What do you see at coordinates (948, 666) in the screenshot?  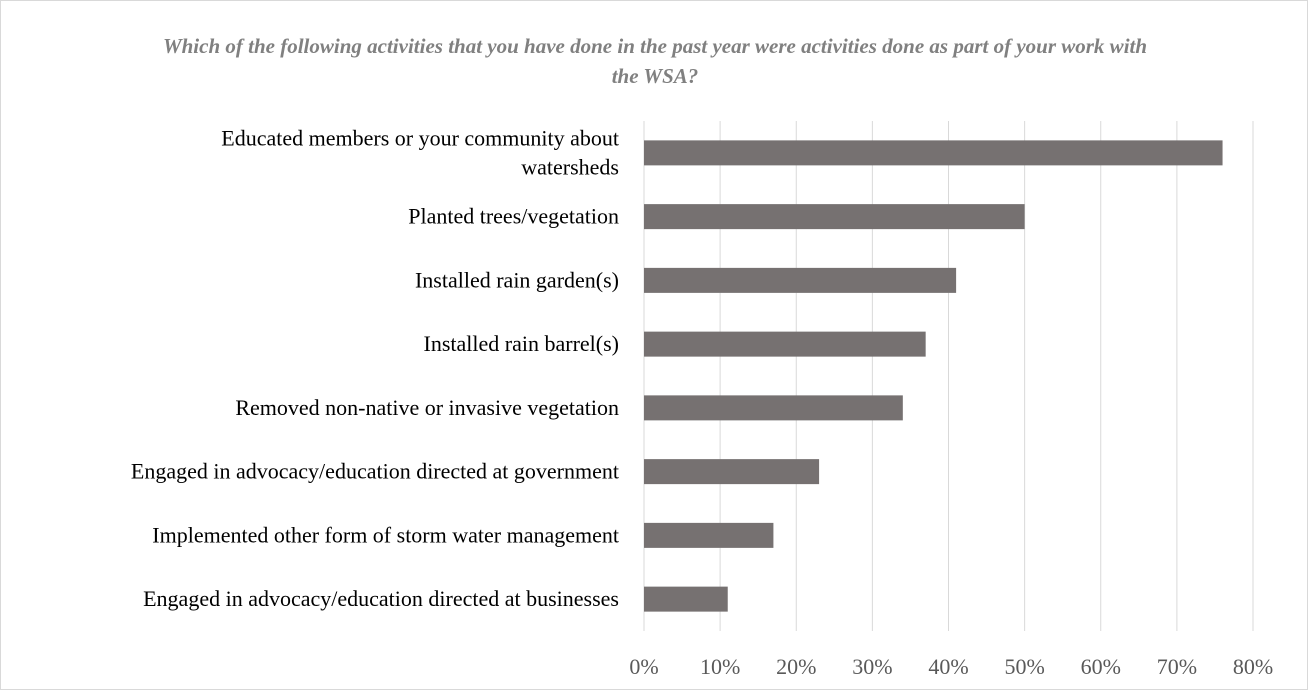 I see `x-tick-label: 40%` at bounding box center [948, 666].